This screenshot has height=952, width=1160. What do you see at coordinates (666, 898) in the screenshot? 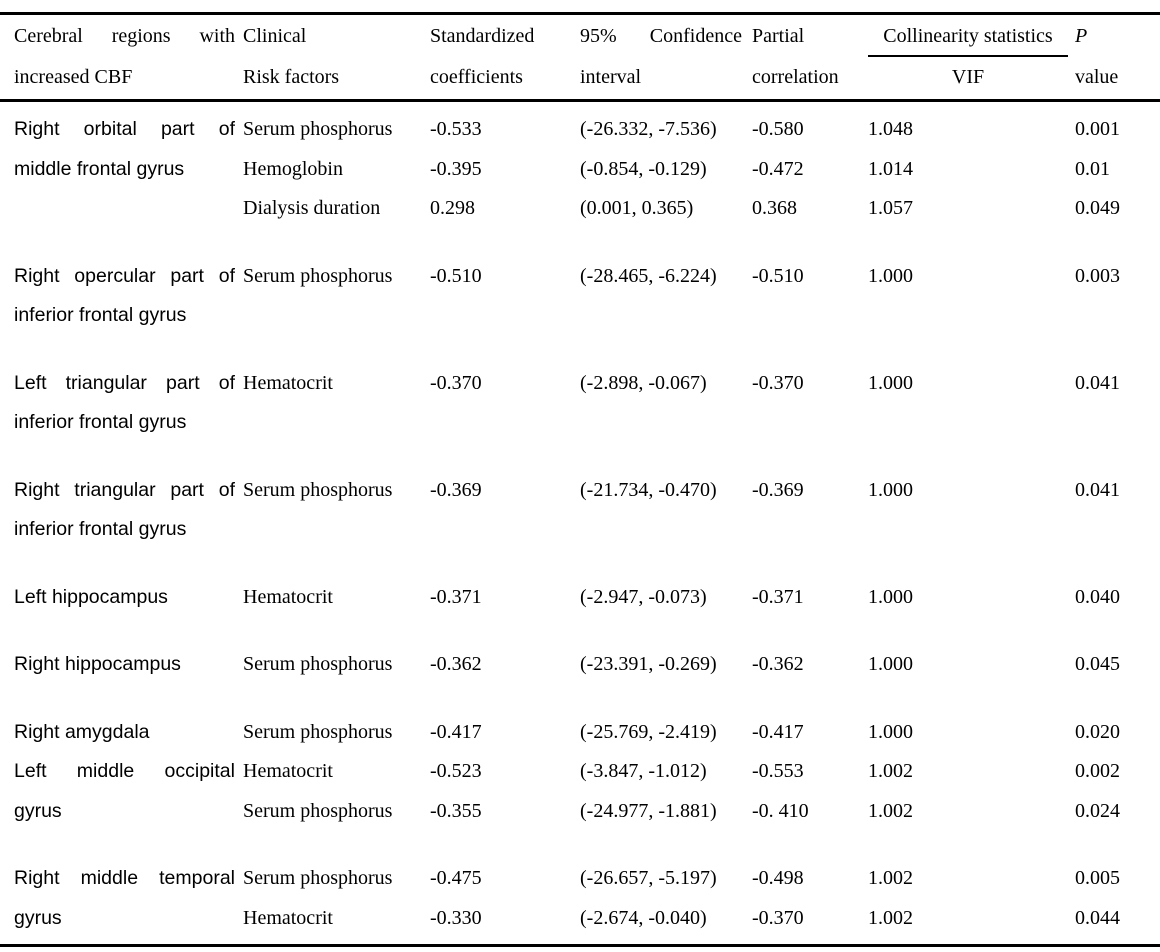
I see `ci-col: (-26.657, -5.197) (-2.674, -0.040)` at bounding box center [666, 898].